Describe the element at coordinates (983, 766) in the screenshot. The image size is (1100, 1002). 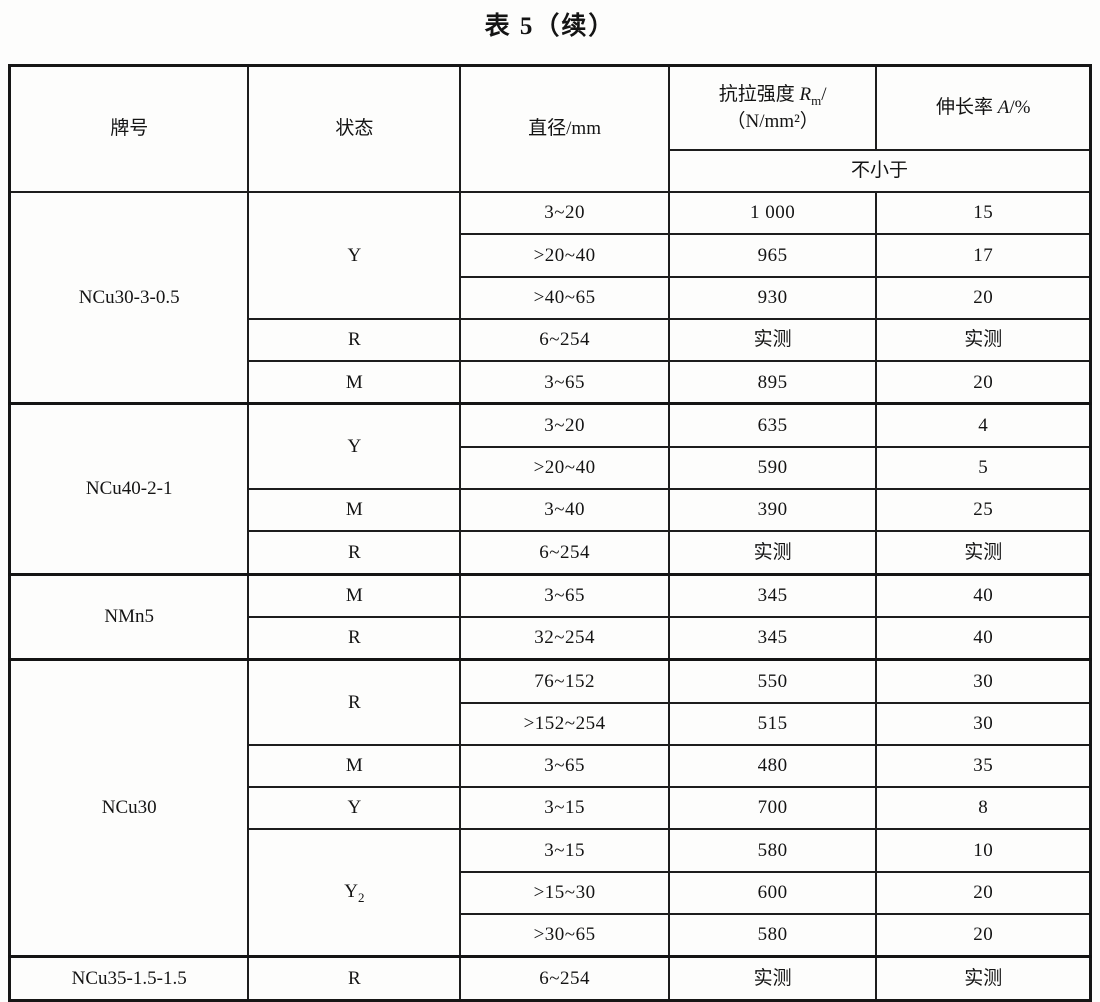
I see `elongation-cell: 35` at that location.